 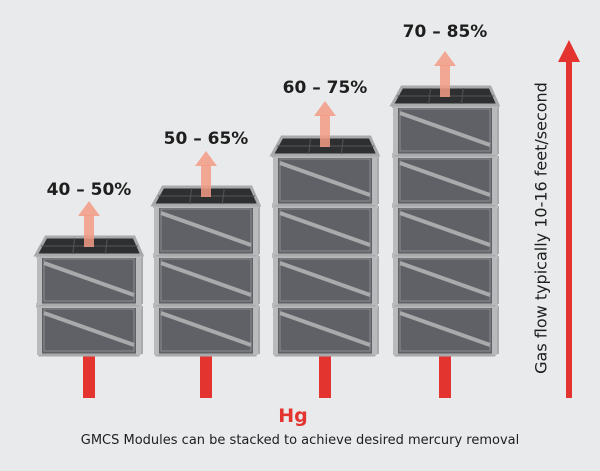 I want to click on removal-label-stack-1: 40 – 50%, so click(x=89, y=190).